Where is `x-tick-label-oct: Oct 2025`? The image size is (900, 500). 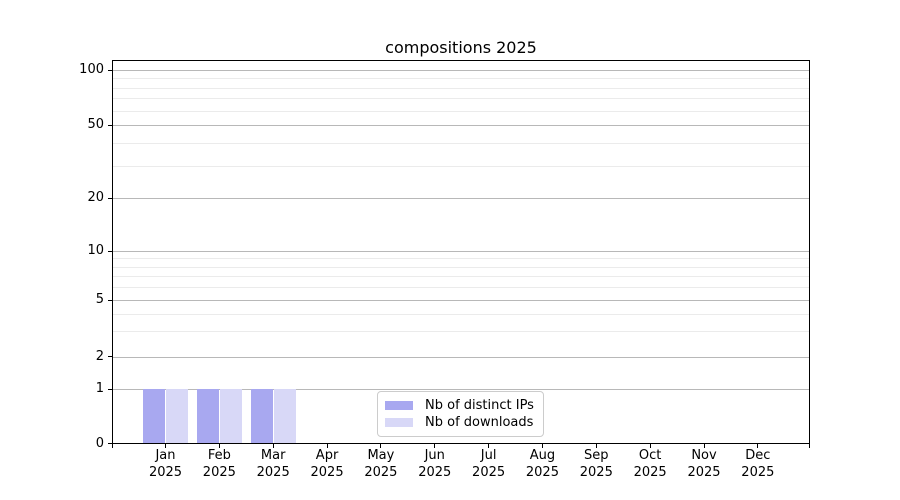
x-tick-label-oct: Oct 2025 is located at coordinates (650, 464).